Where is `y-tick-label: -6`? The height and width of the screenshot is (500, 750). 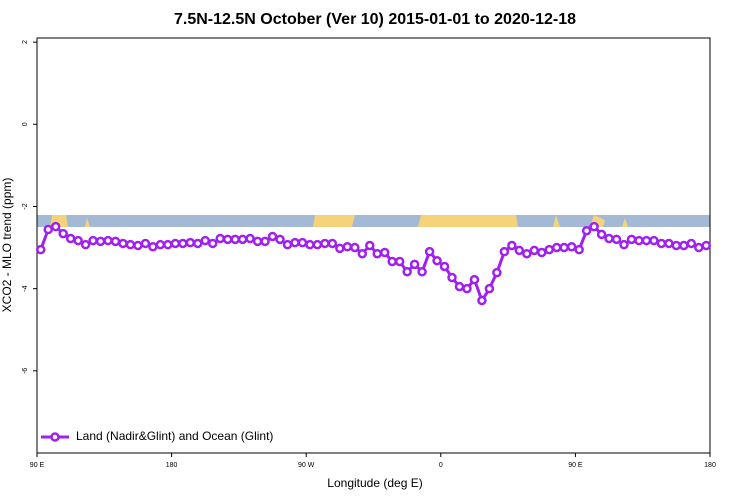
y-tick-label: -6 is located at coordinates (25, 371).